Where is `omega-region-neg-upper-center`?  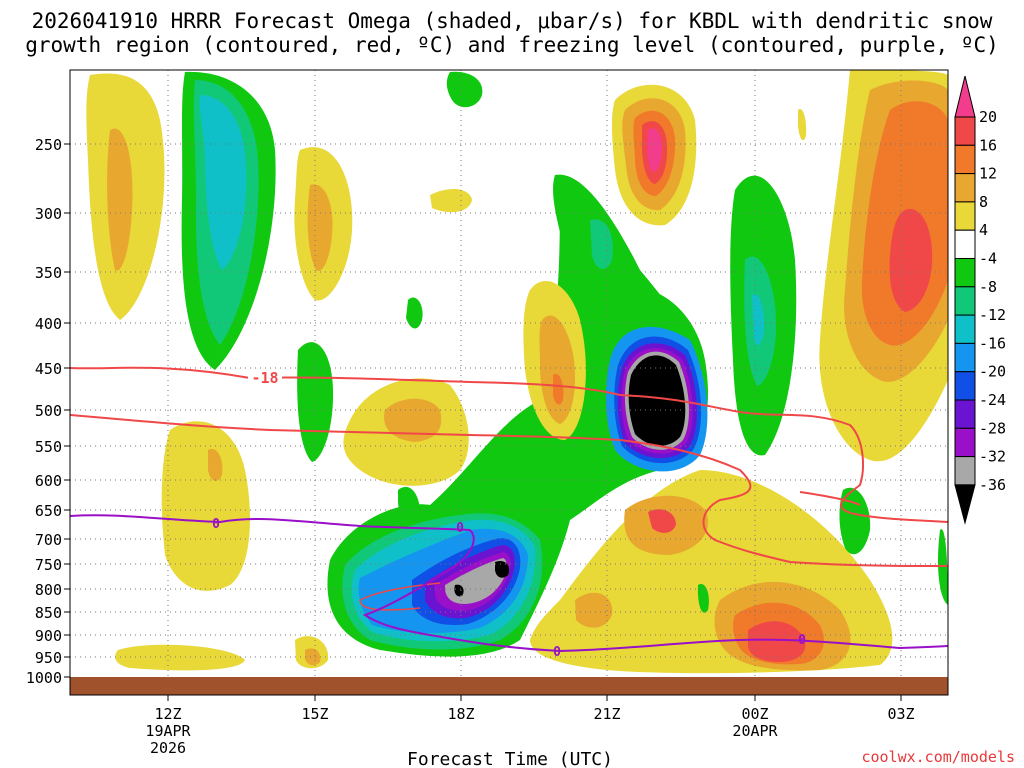
omega-region-neg-upper-center is located at coordinates (621, 275).